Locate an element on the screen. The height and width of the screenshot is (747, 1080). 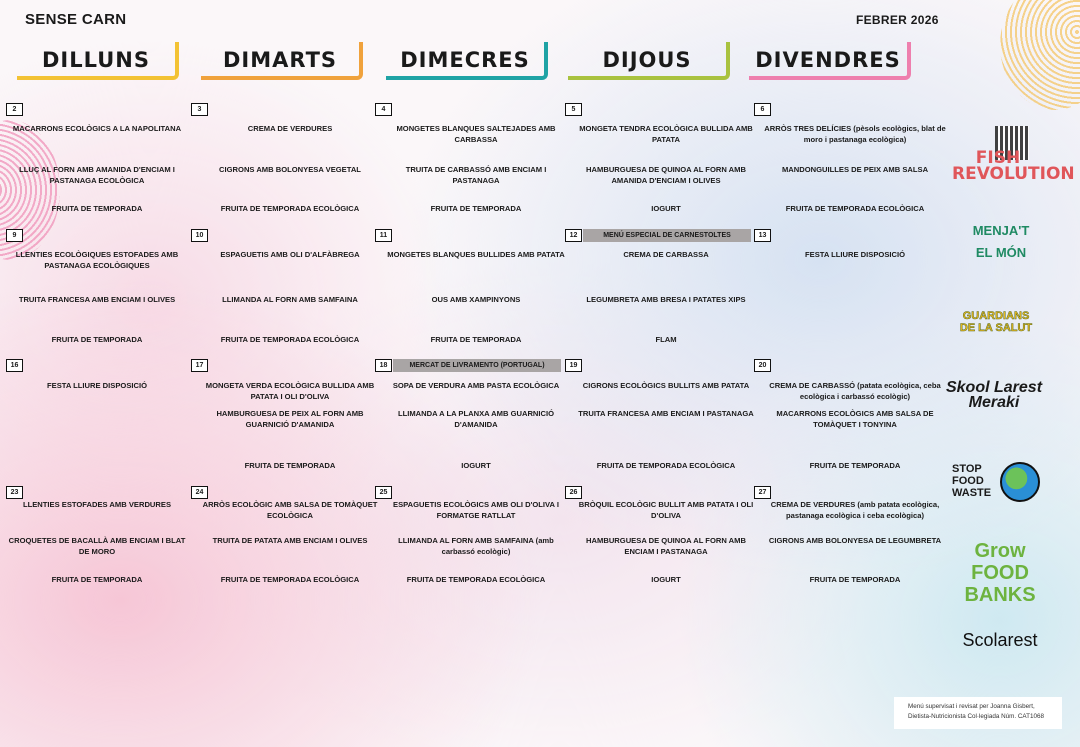
second-course: OUS AMB XAMPINYONS is located at coordinates (476, 299).